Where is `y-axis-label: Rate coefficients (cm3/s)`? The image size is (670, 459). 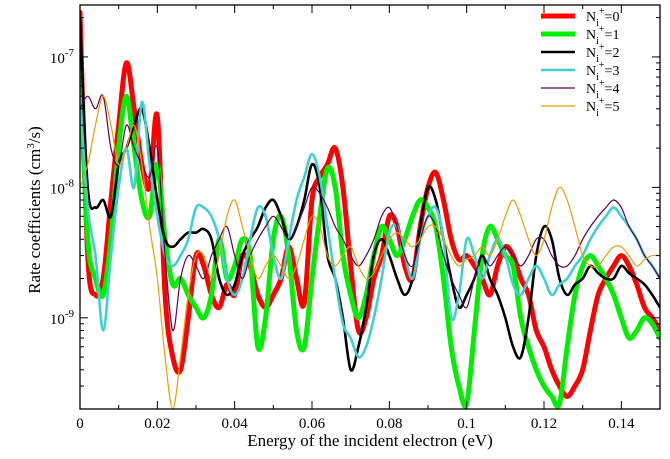
y-axis-label: Rate coefficients (cm3/s) is located at coordinates (34, 210).